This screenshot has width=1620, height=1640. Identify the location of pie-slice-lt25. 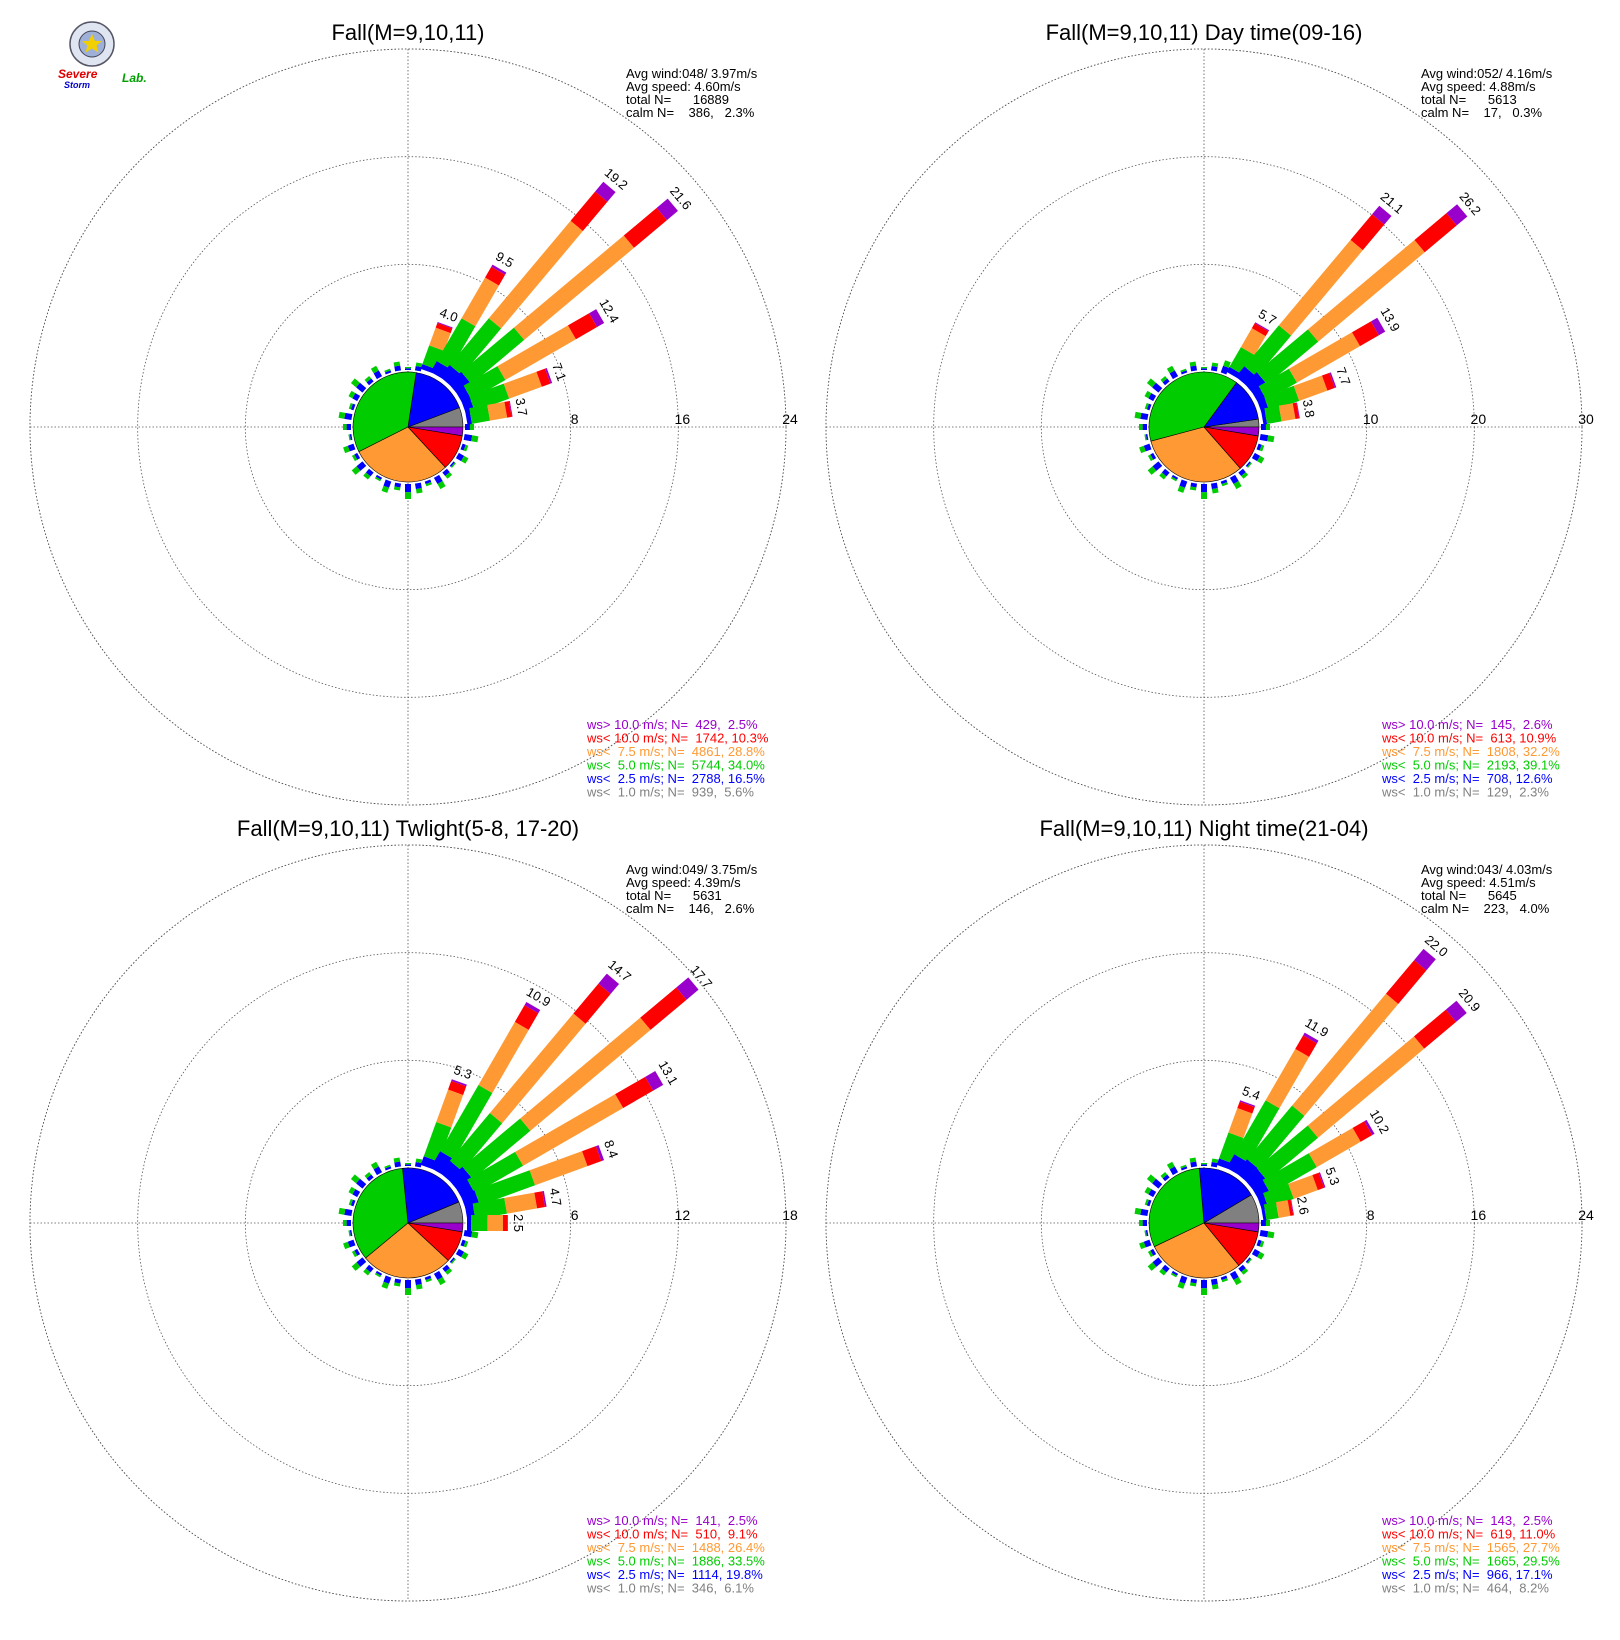
(433, 400).